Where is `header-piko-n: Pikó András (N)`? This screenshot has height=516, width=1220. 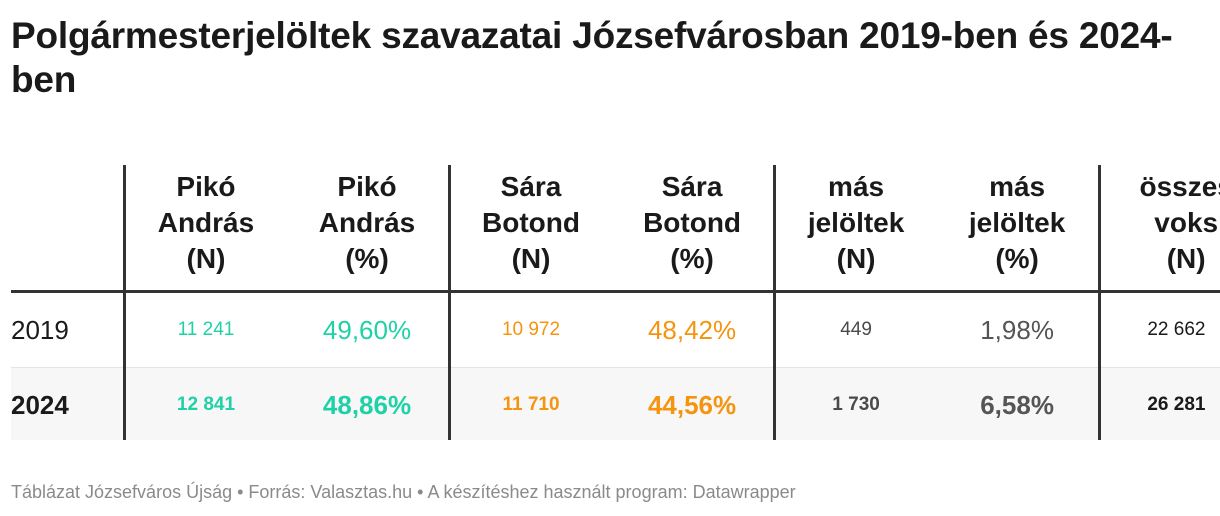
header-piko-n: Pikó András (N) is located at coordinates (205, 229).